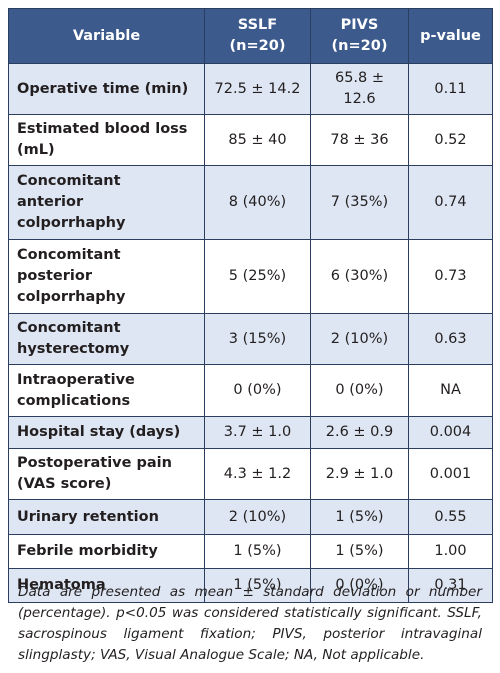 The width and height of the screenshot is (500, 673). Describe the element at coordinates (106, 140) in the screenshot. I see `row-label: Estimated blood loss (mL)` at that location.